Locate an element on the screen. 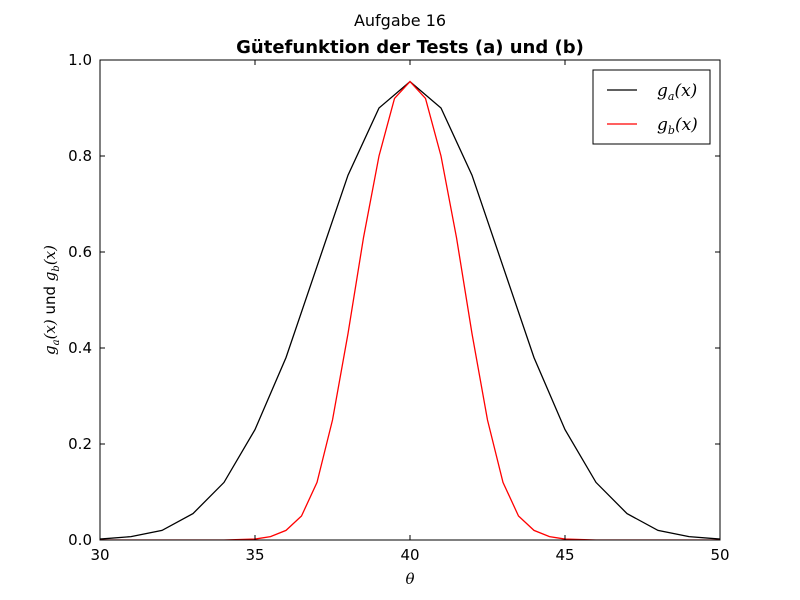 The height and width of the screenshot is (600, 800). y-axis-label: ga(x) und gb(x) is located at coordinates (51, 300).